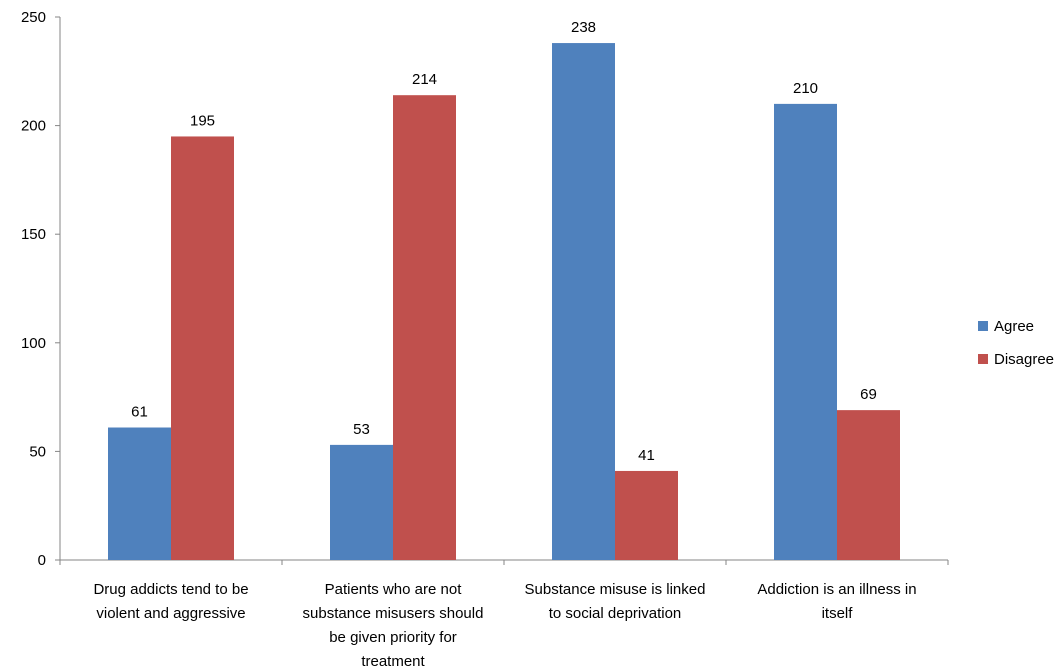  What do you see at coordinates (33, 17) in the screenshot?
I see `y-tick-label: 250` at bounding box center [33, 17].